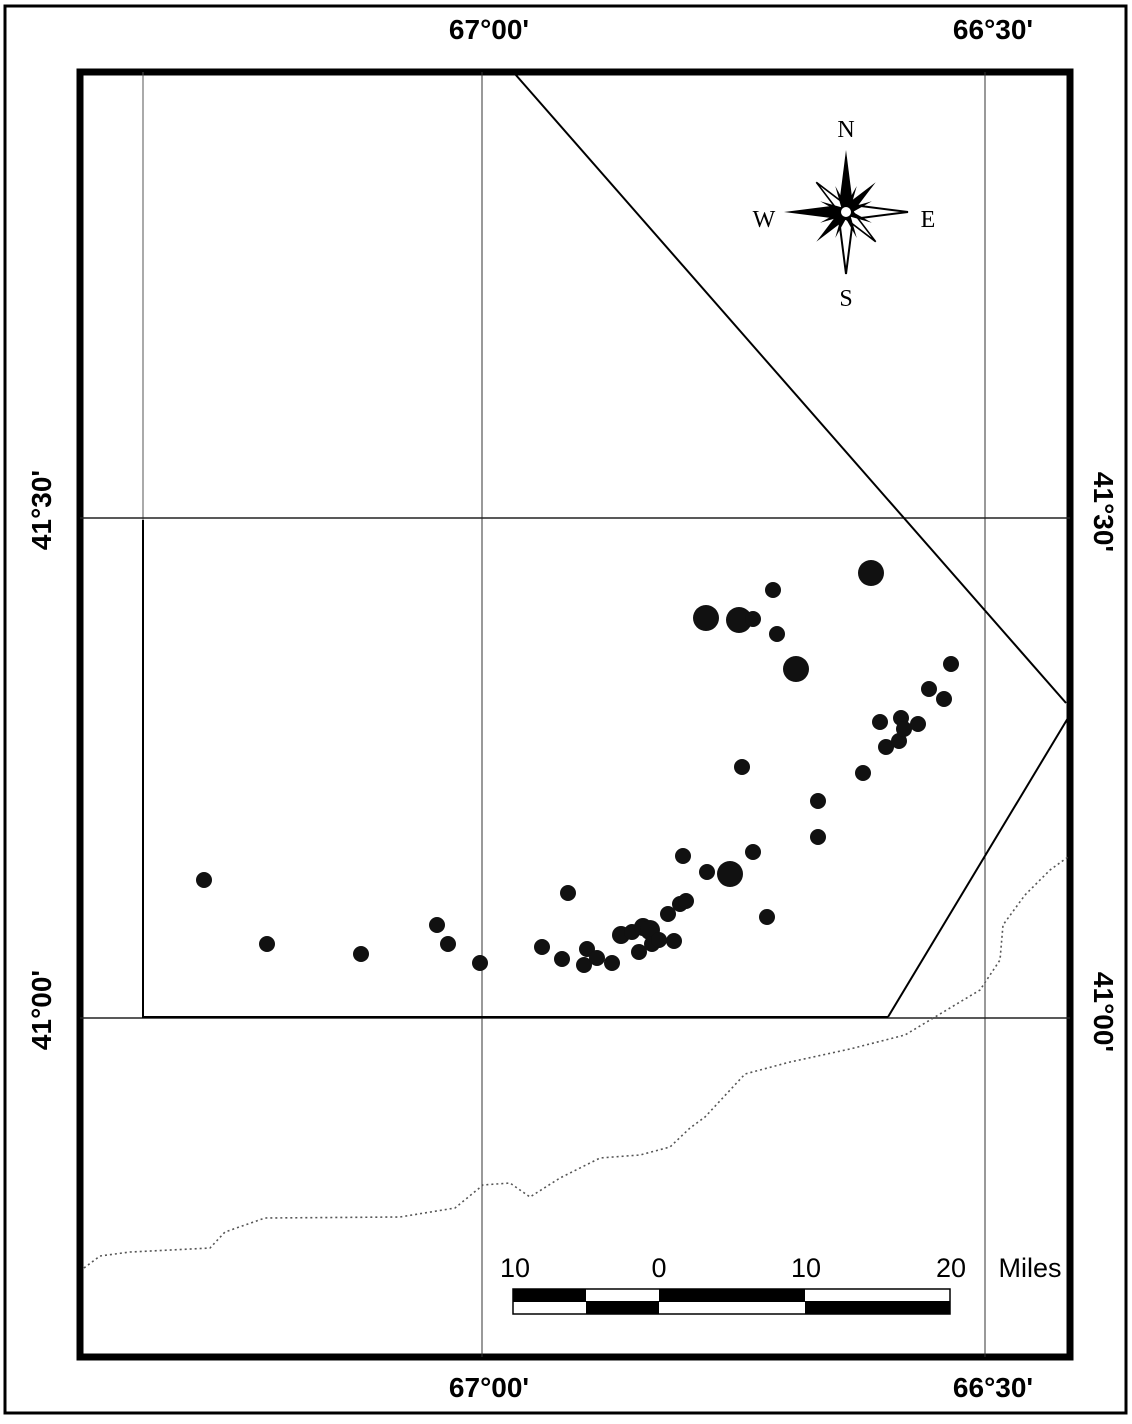 The height and width of the screenshot is (1424, 1132). I want to click on diagonal-boundary-lower, so click(978, 867).